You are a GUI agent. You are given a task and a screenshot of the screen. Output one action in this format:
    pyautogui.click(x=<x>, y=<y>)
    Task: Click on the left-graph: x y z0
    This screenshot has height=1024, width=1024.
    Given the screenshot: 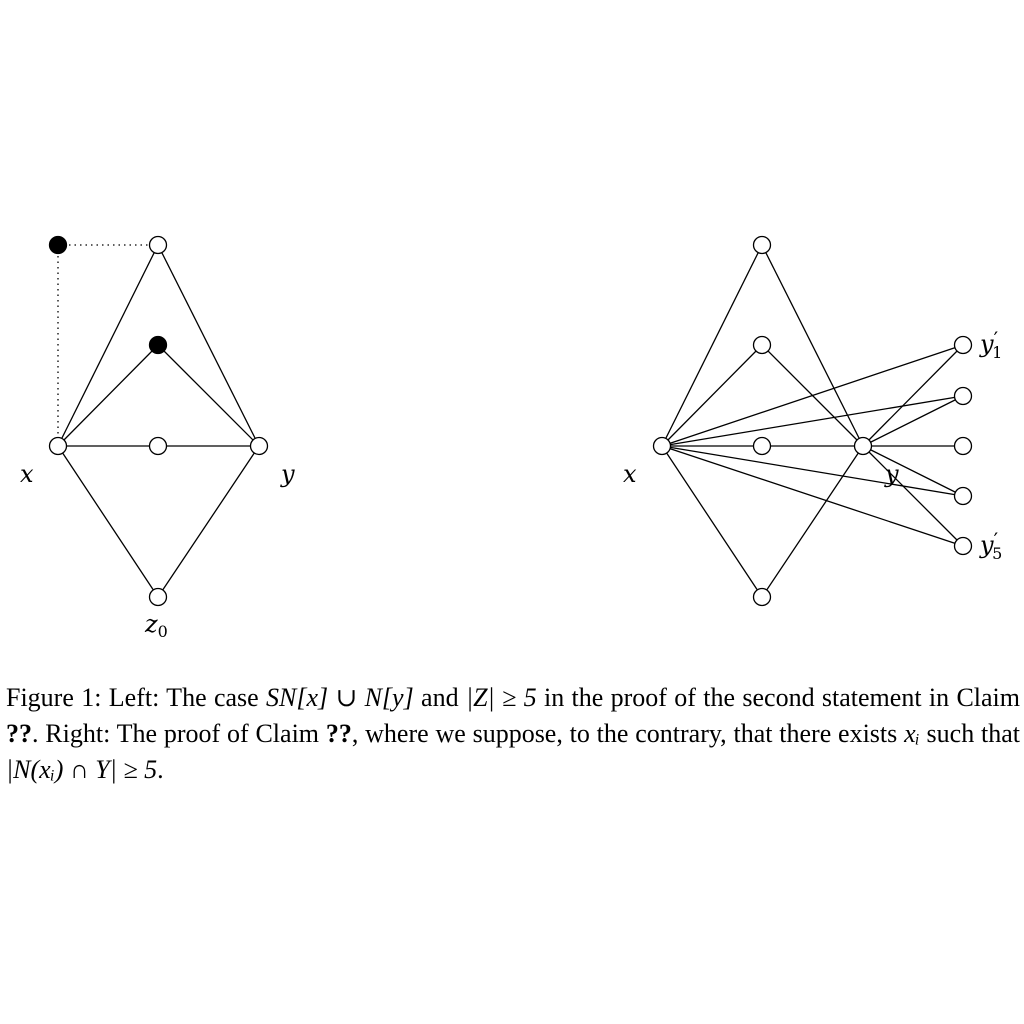 What is the action you would take?
    pyautogui.click(x=157, y=438)
    